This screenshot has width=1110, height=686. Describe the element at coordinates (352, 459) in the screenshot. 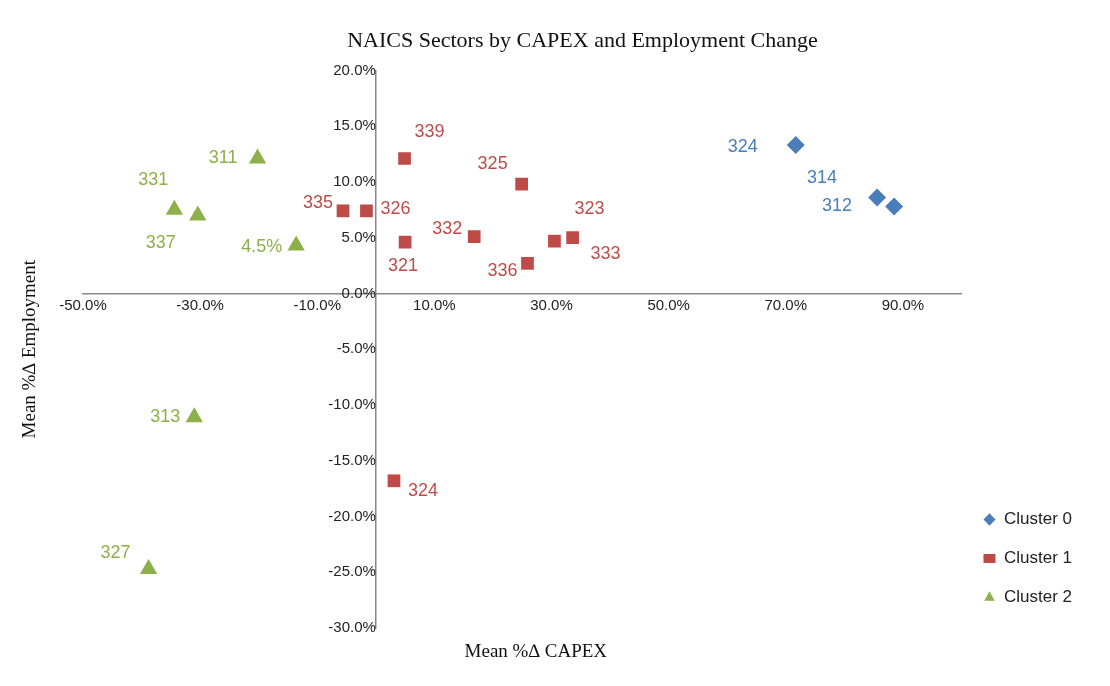

I see `y-tick-label: -15.0%` at that location.